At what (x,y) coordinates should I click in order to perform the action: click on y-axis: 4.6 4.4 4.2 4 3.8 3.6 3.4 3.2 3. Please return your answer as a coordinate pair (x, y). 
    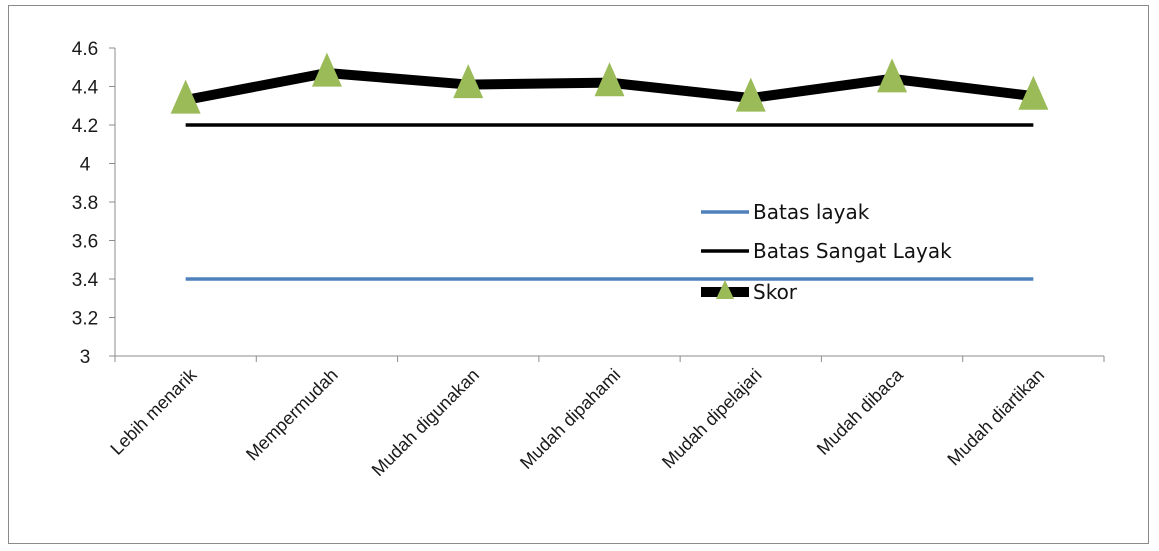
    Looking at the image, I should click on (94, 203).